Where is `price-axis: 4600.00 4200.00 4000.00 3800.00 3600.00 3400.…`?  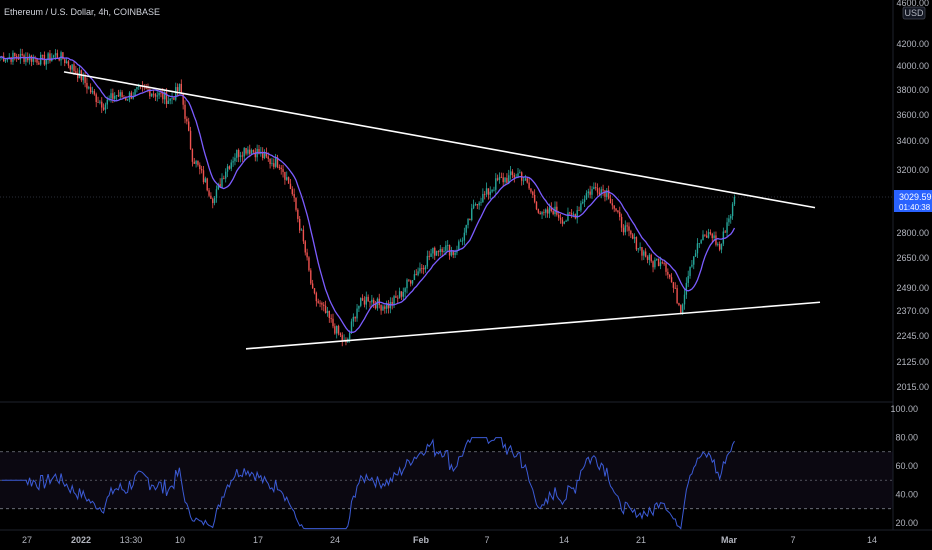 price-axis: 4600.00 4200.00 4000.00 3800.00 3600.00 3400.… is located at coordinates (912, 196).